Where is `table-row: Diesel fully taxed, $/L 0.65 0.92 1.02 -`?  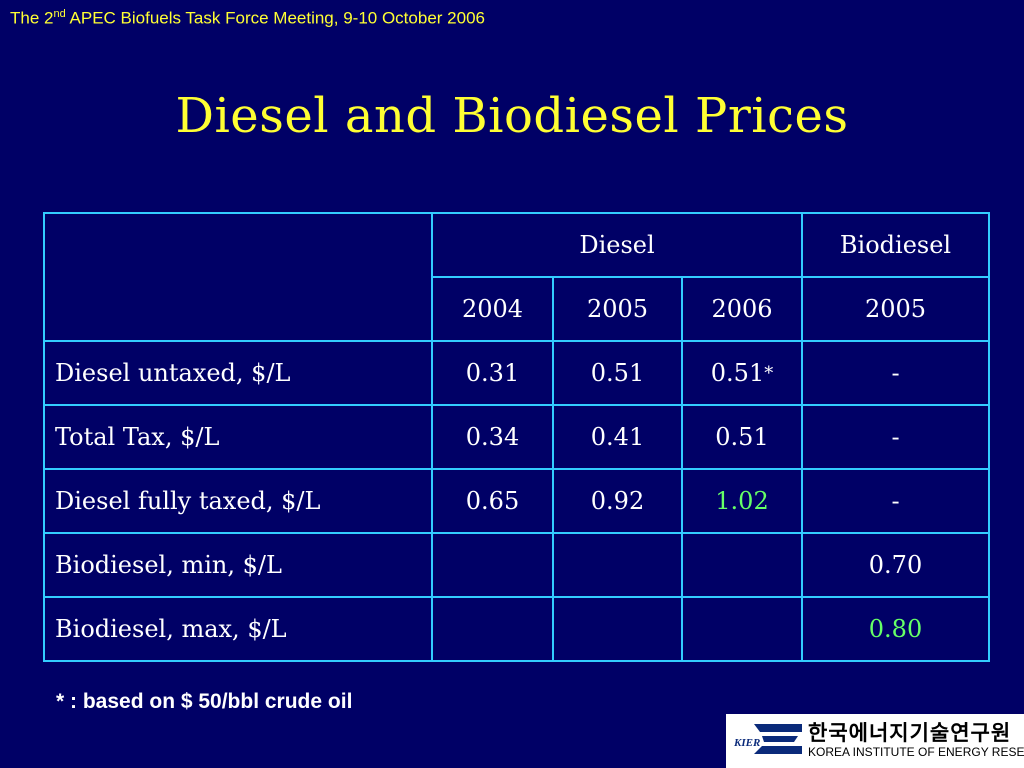 table-row: Diesel fully taxed, $/L 0.65 0.92 1.02 - is located at coordinates (516, 501).